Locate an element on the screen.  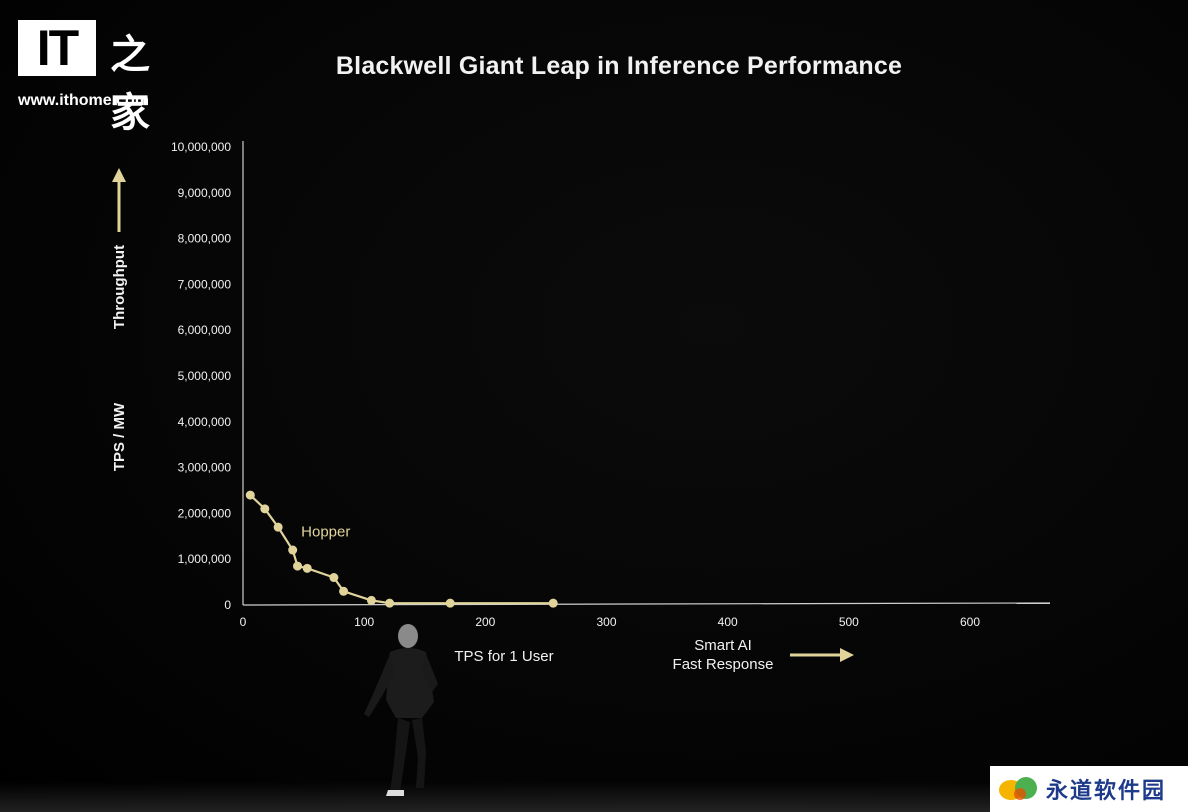
y-tick-label: 5,000,000 is located at coordinates (205, 376).